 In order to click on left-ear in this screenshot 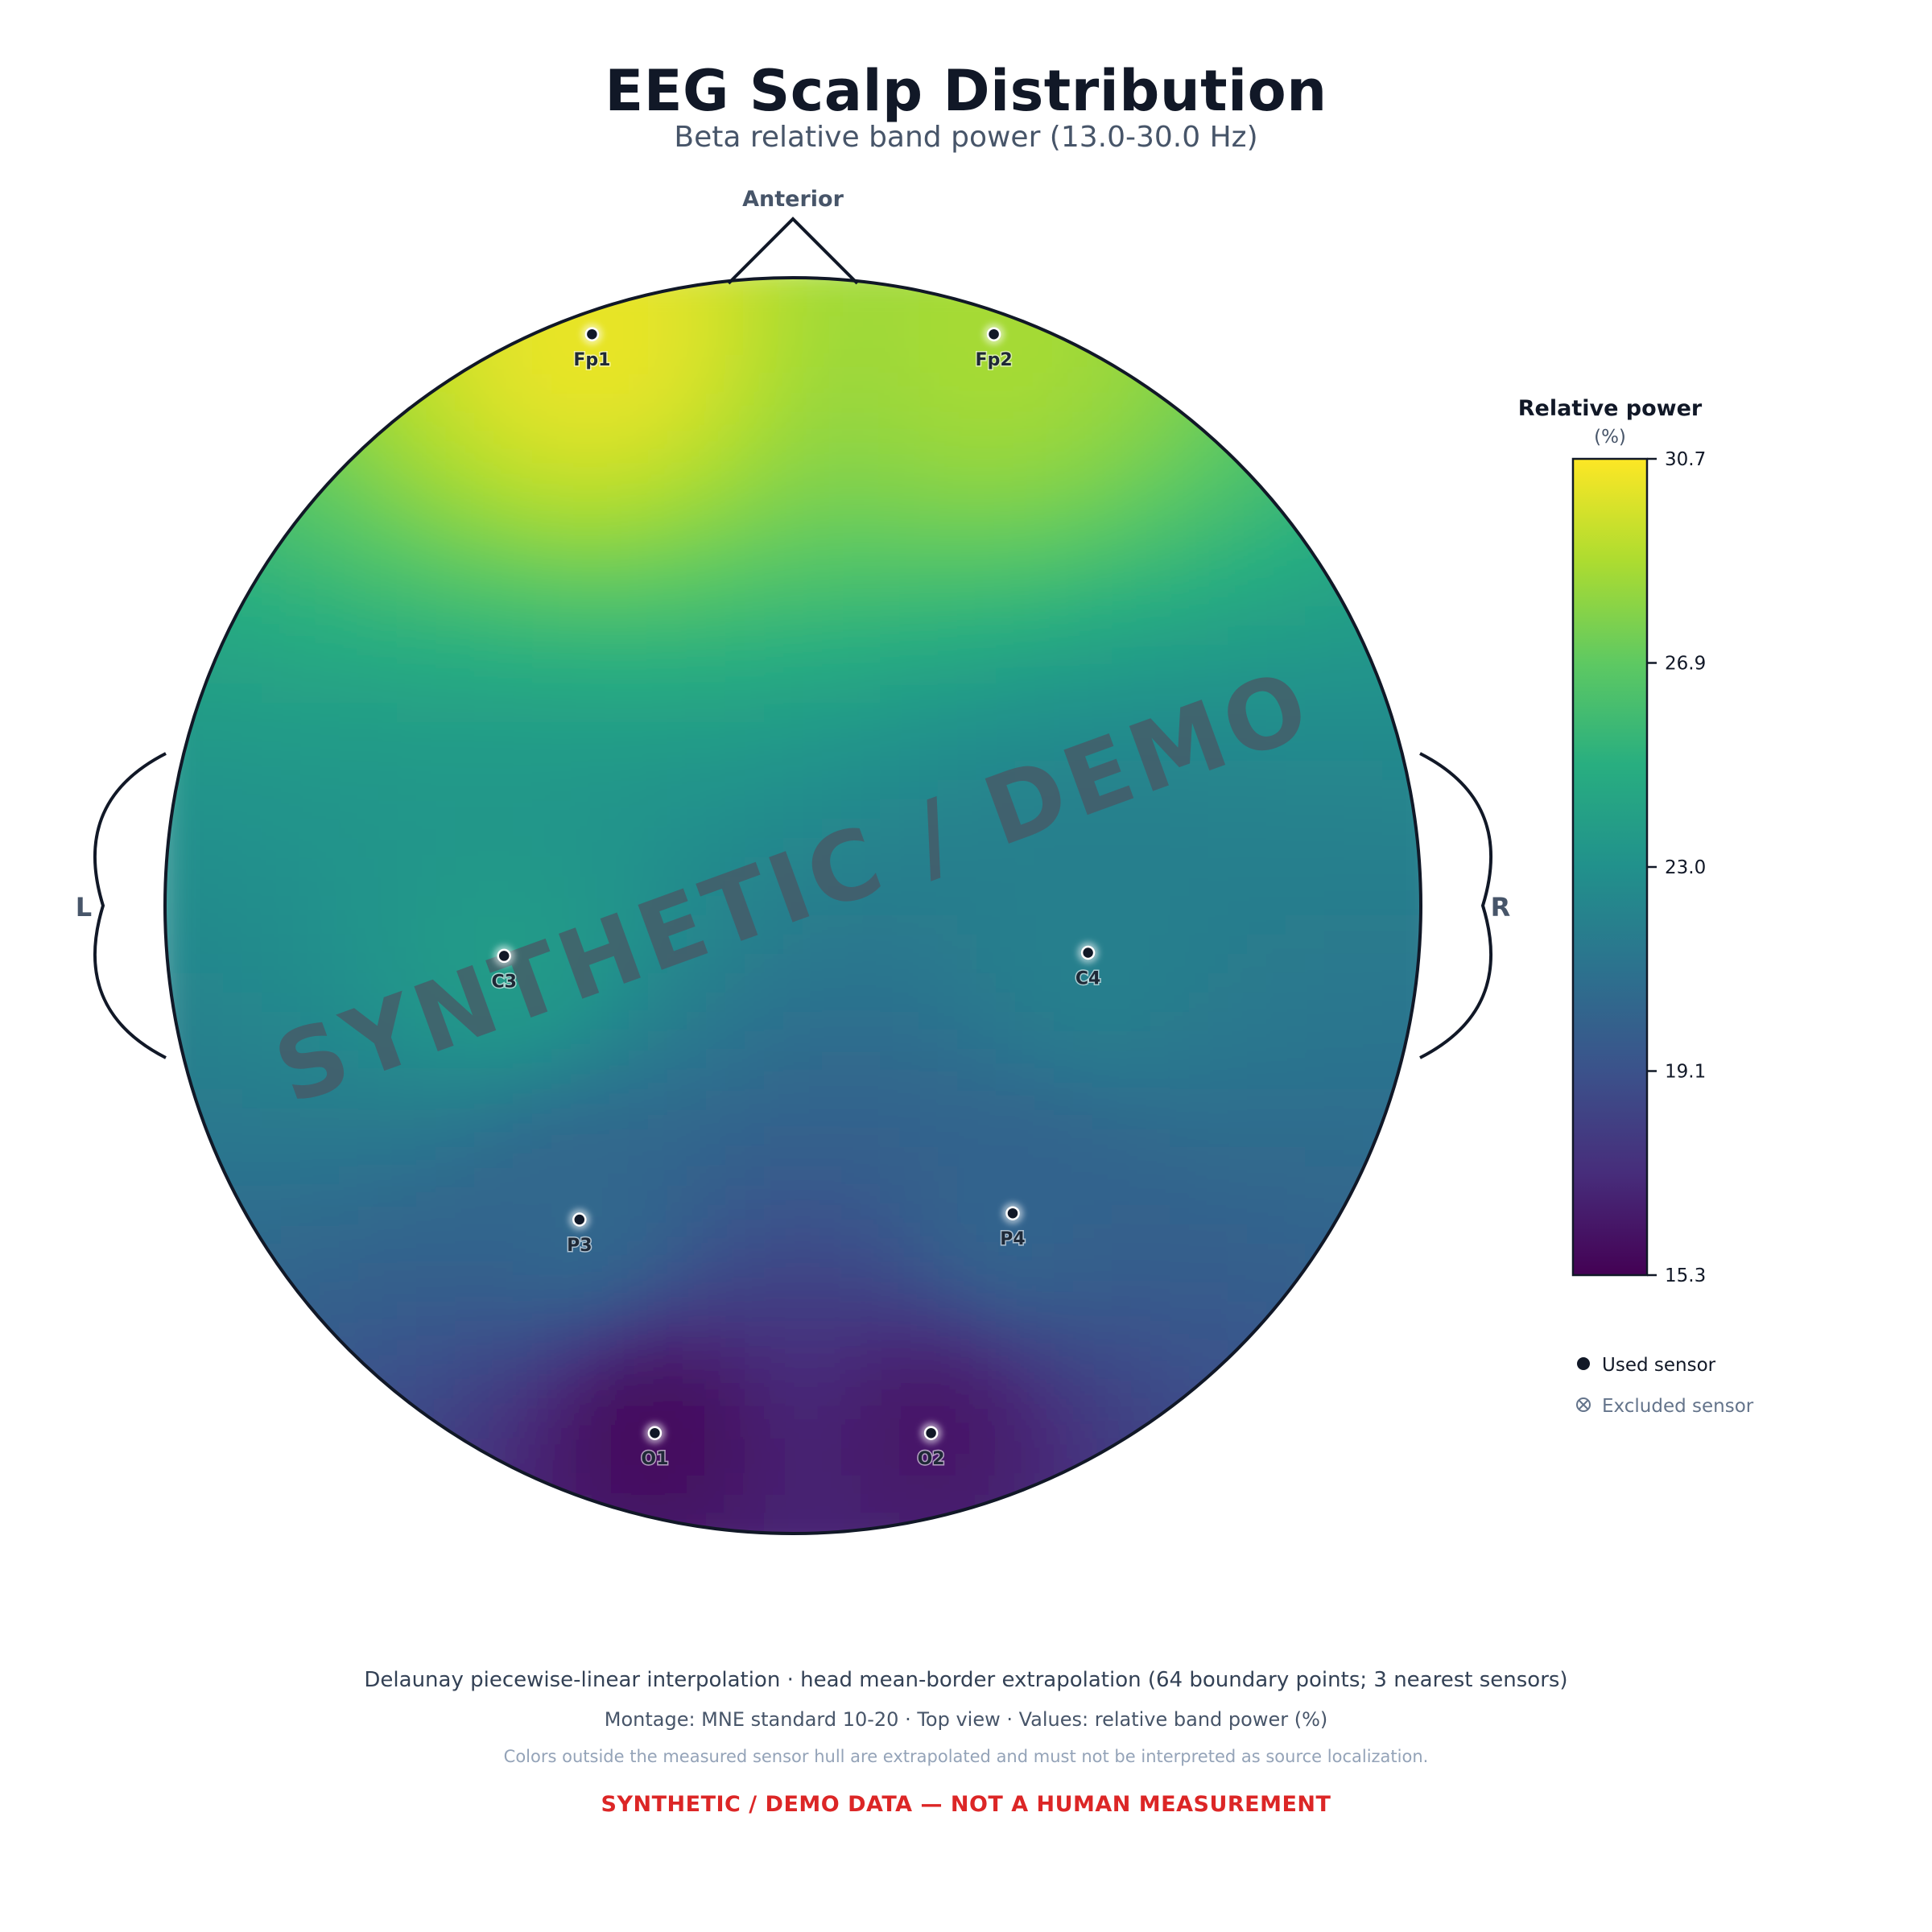, I will do `click(130, 905)`.